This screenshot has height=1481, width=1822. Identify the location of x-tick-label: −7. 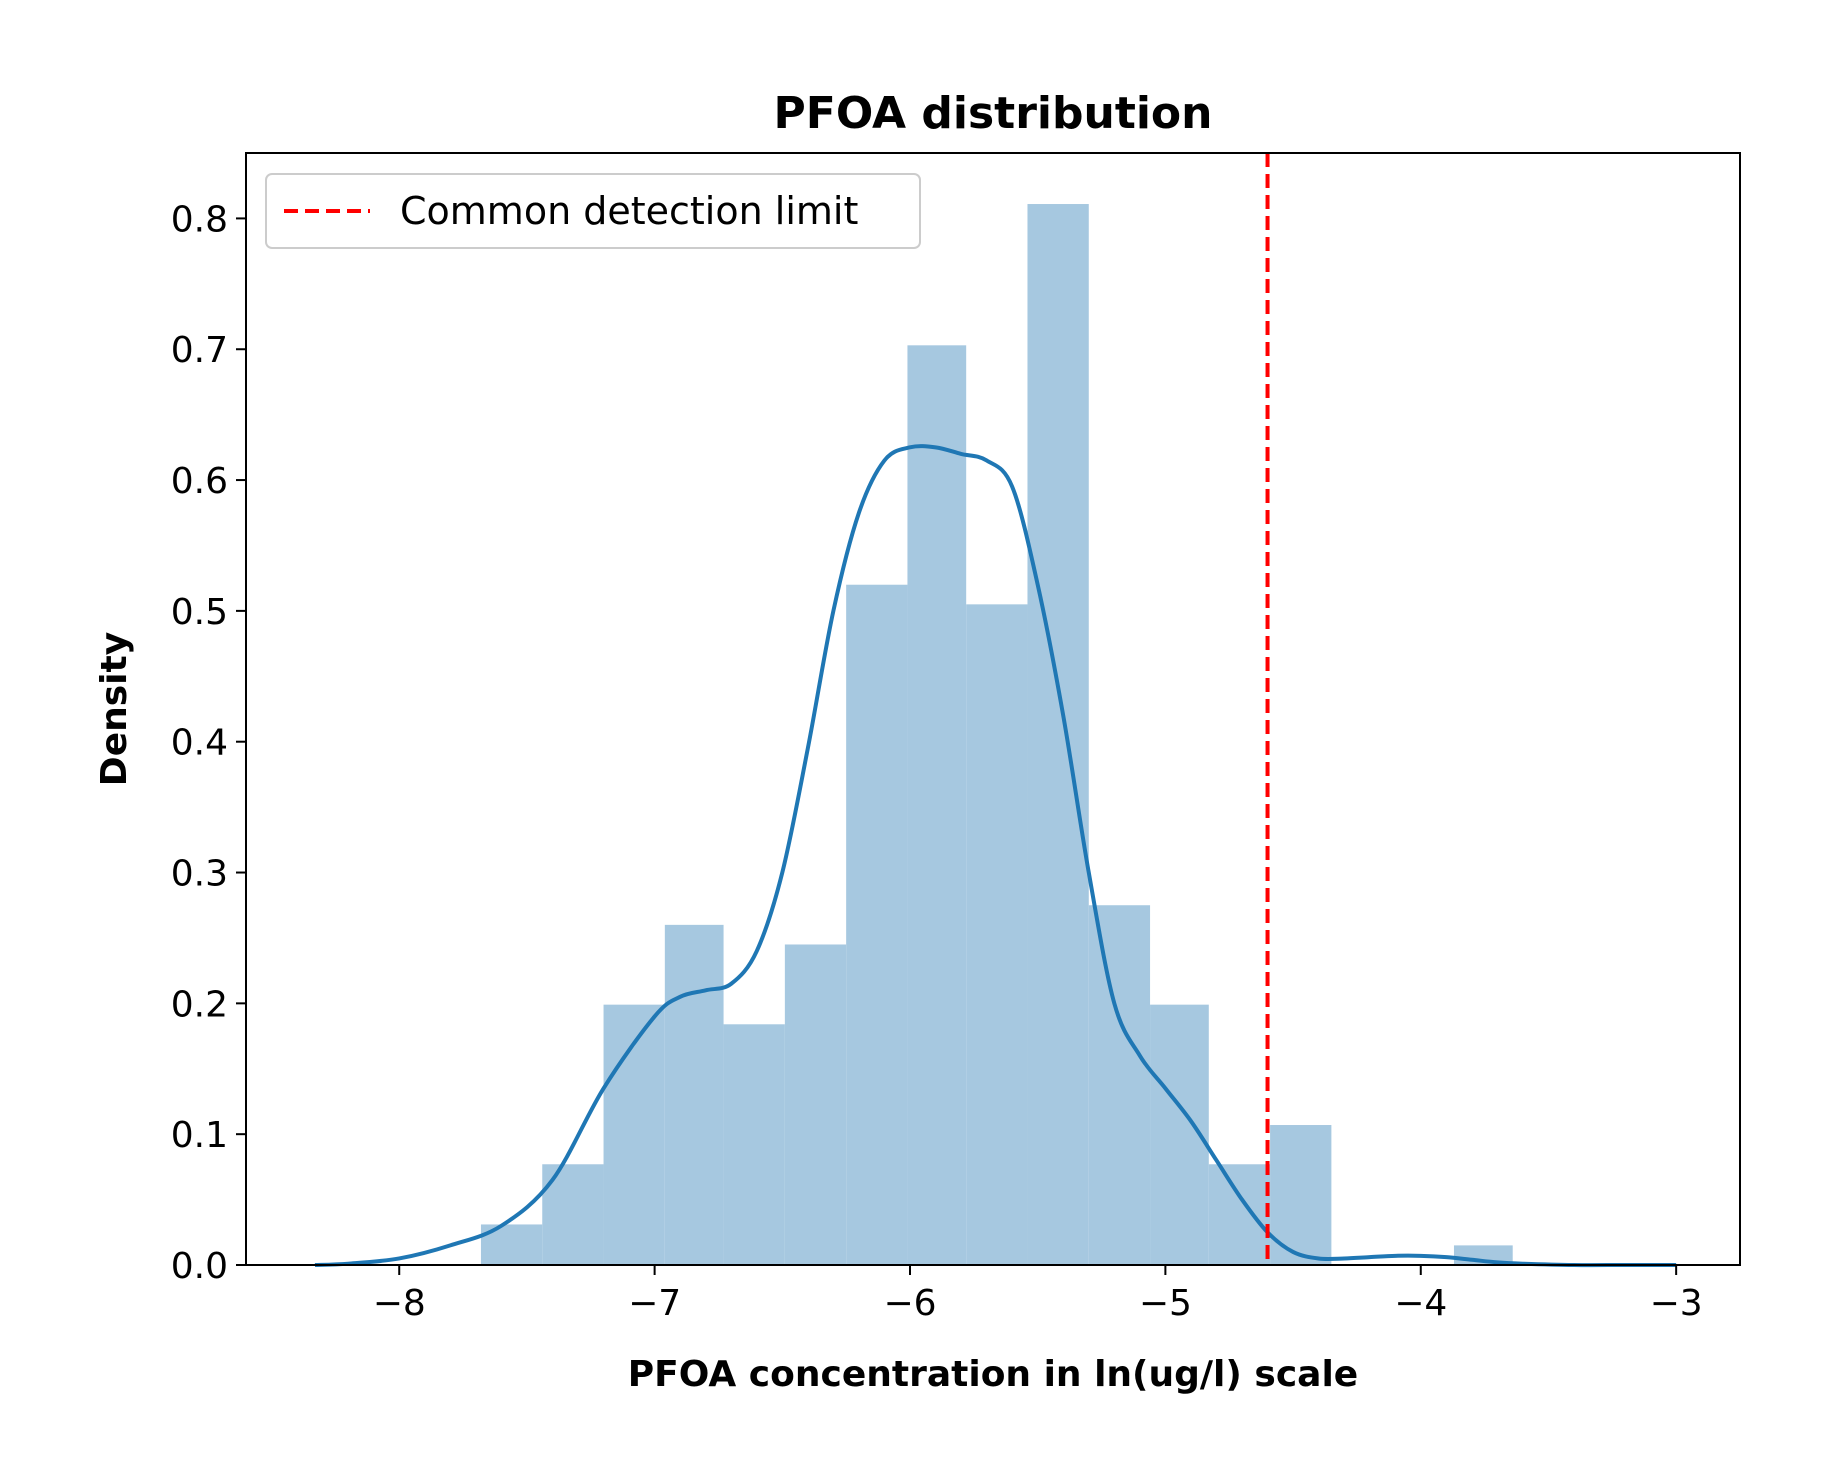
(654, 1303).